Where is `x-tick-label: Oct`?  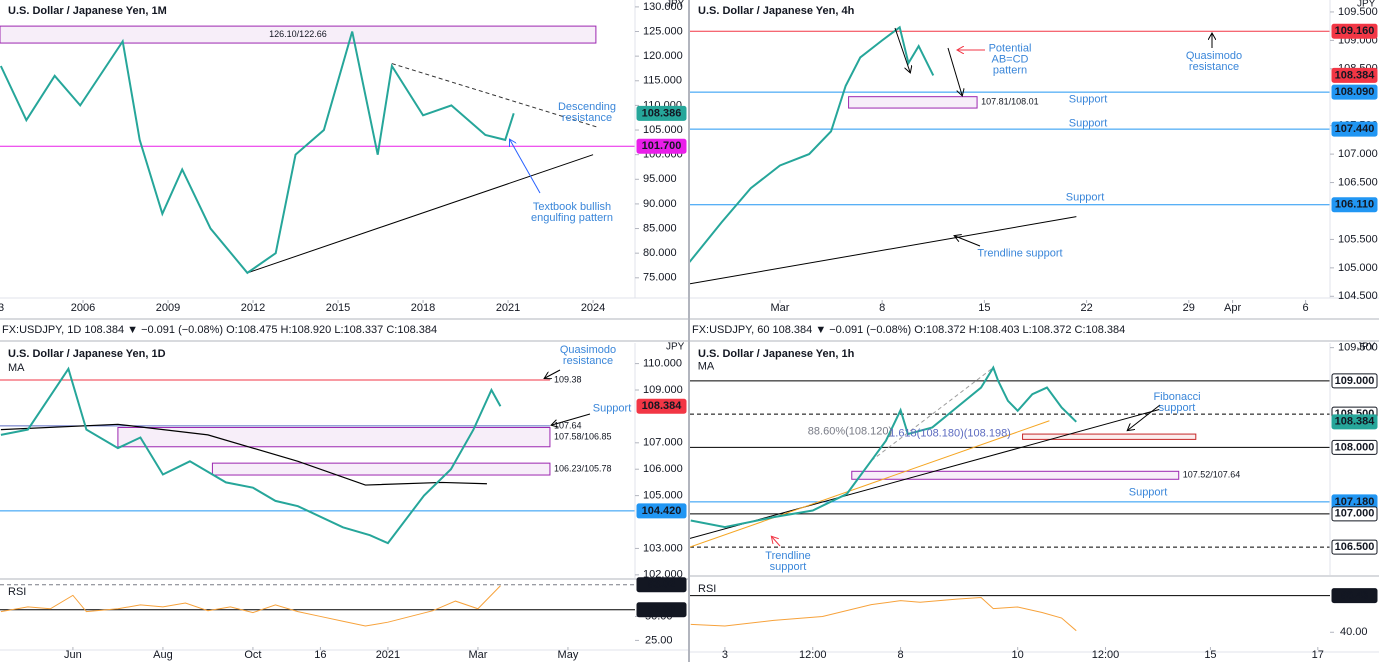 x-tick-label: Oct is located at coordinates (252, 655).